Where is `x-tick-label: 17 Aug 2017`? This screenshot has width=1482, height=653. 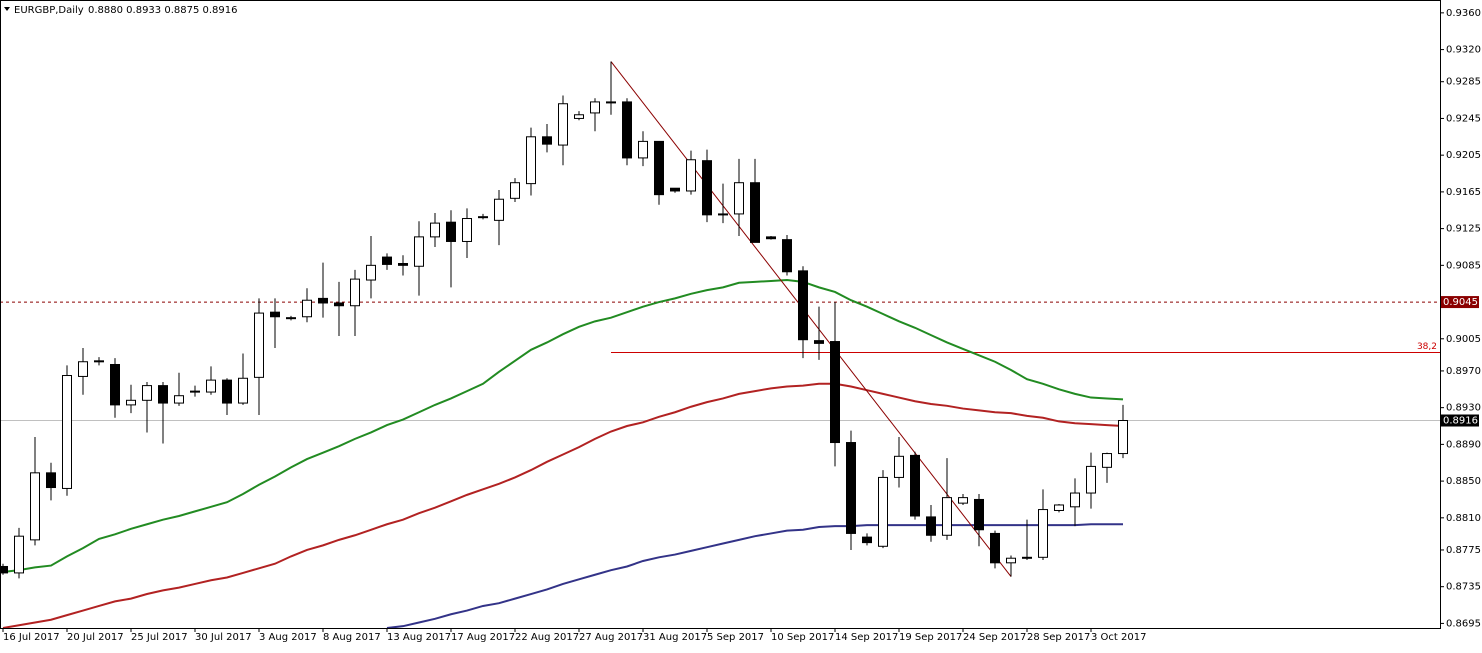 x-tick-label: 17 Aug 2017 is located at coordinates (483, 637).